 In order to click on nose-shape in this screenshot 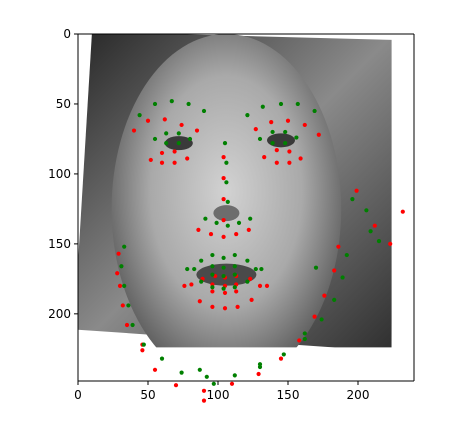, I will do `click(226, 213)`.